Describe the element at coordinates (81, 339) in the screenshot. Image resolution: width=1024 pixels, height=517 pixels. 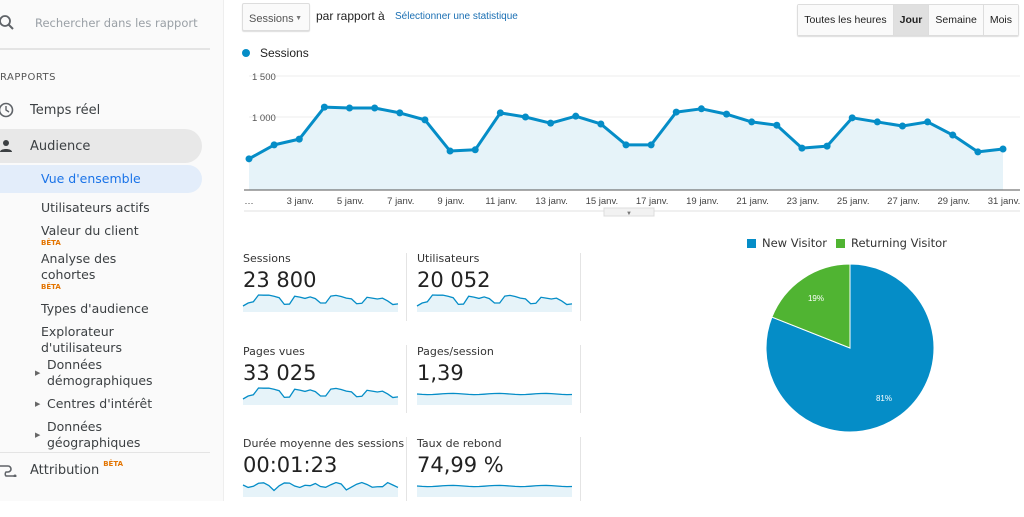
I see `sidebar-item-explorateur: Explorateur d'utilisateurs` at that location.